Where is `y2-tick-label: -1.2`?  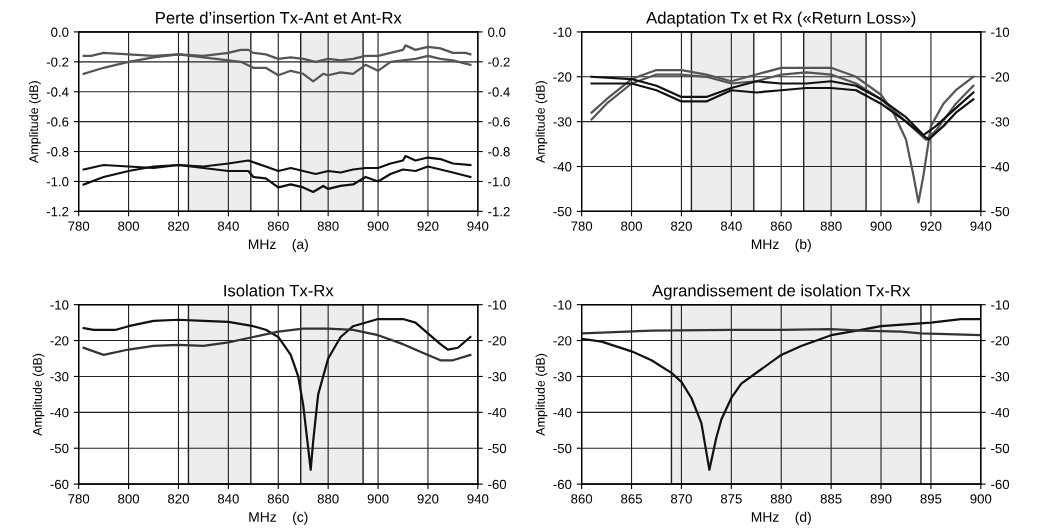
y2-tick-label: -1.2 is located at coordinates (499, 211).